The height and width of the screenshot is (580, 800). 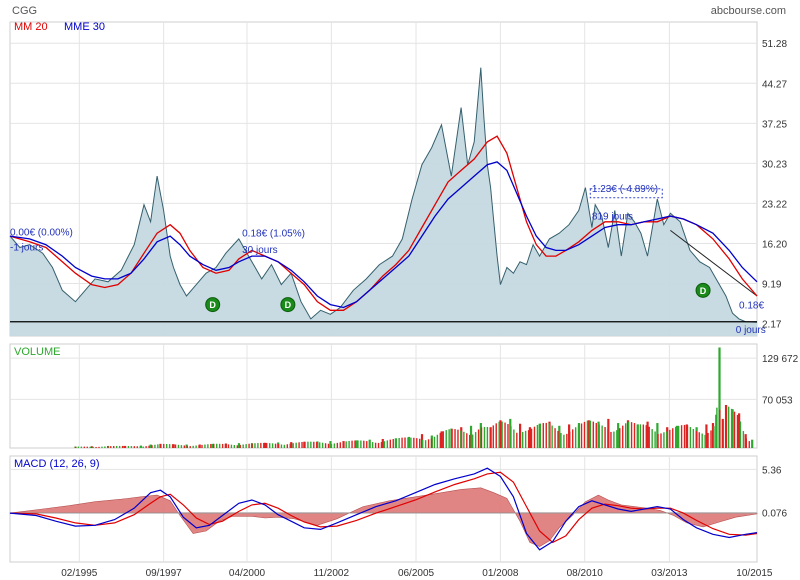 I want to click on volume-tick-label: 70 053, so click(x=777, y=400).